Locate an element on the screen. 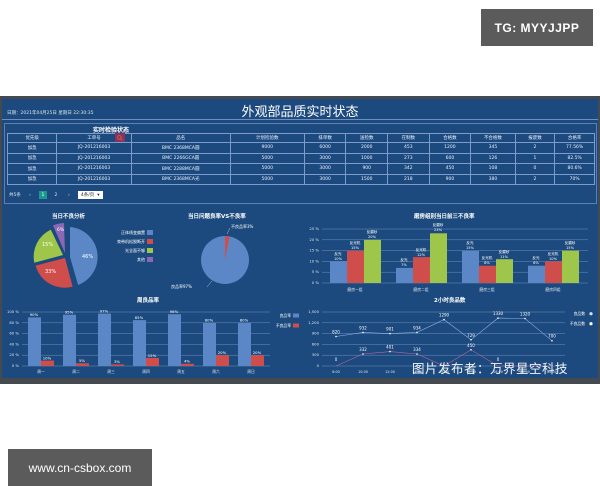 This screenshot has height=486, width=600. svg-text: 周三 is located at coordinates (111, 371).